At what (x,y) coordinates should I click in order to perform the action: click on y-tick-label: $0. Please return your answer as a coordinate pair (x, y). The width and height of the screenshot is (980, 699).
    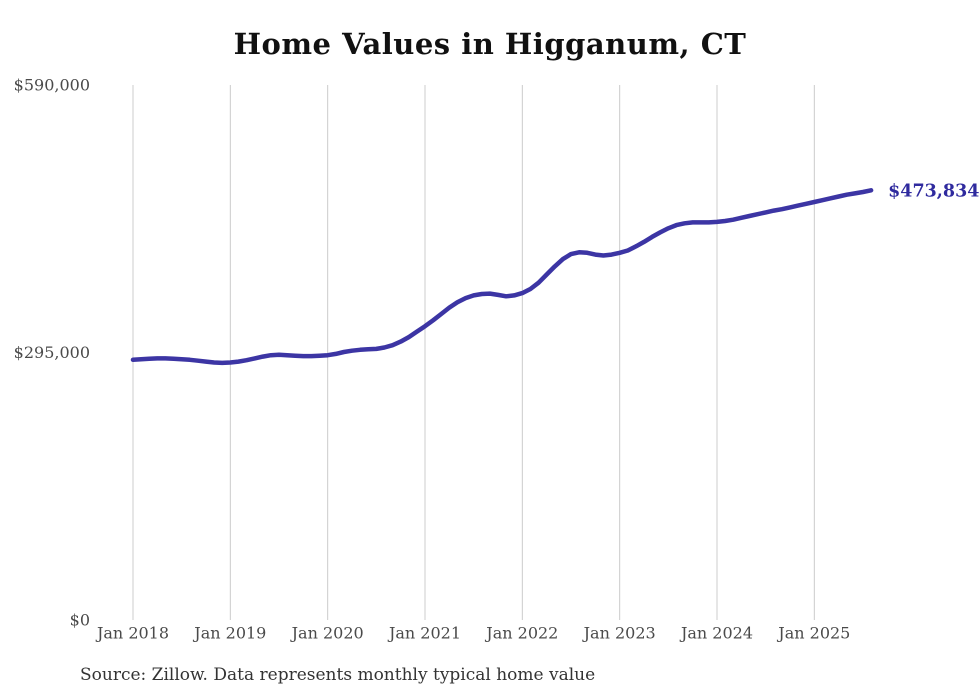
    Looking at the image, I should click on (80, 620).